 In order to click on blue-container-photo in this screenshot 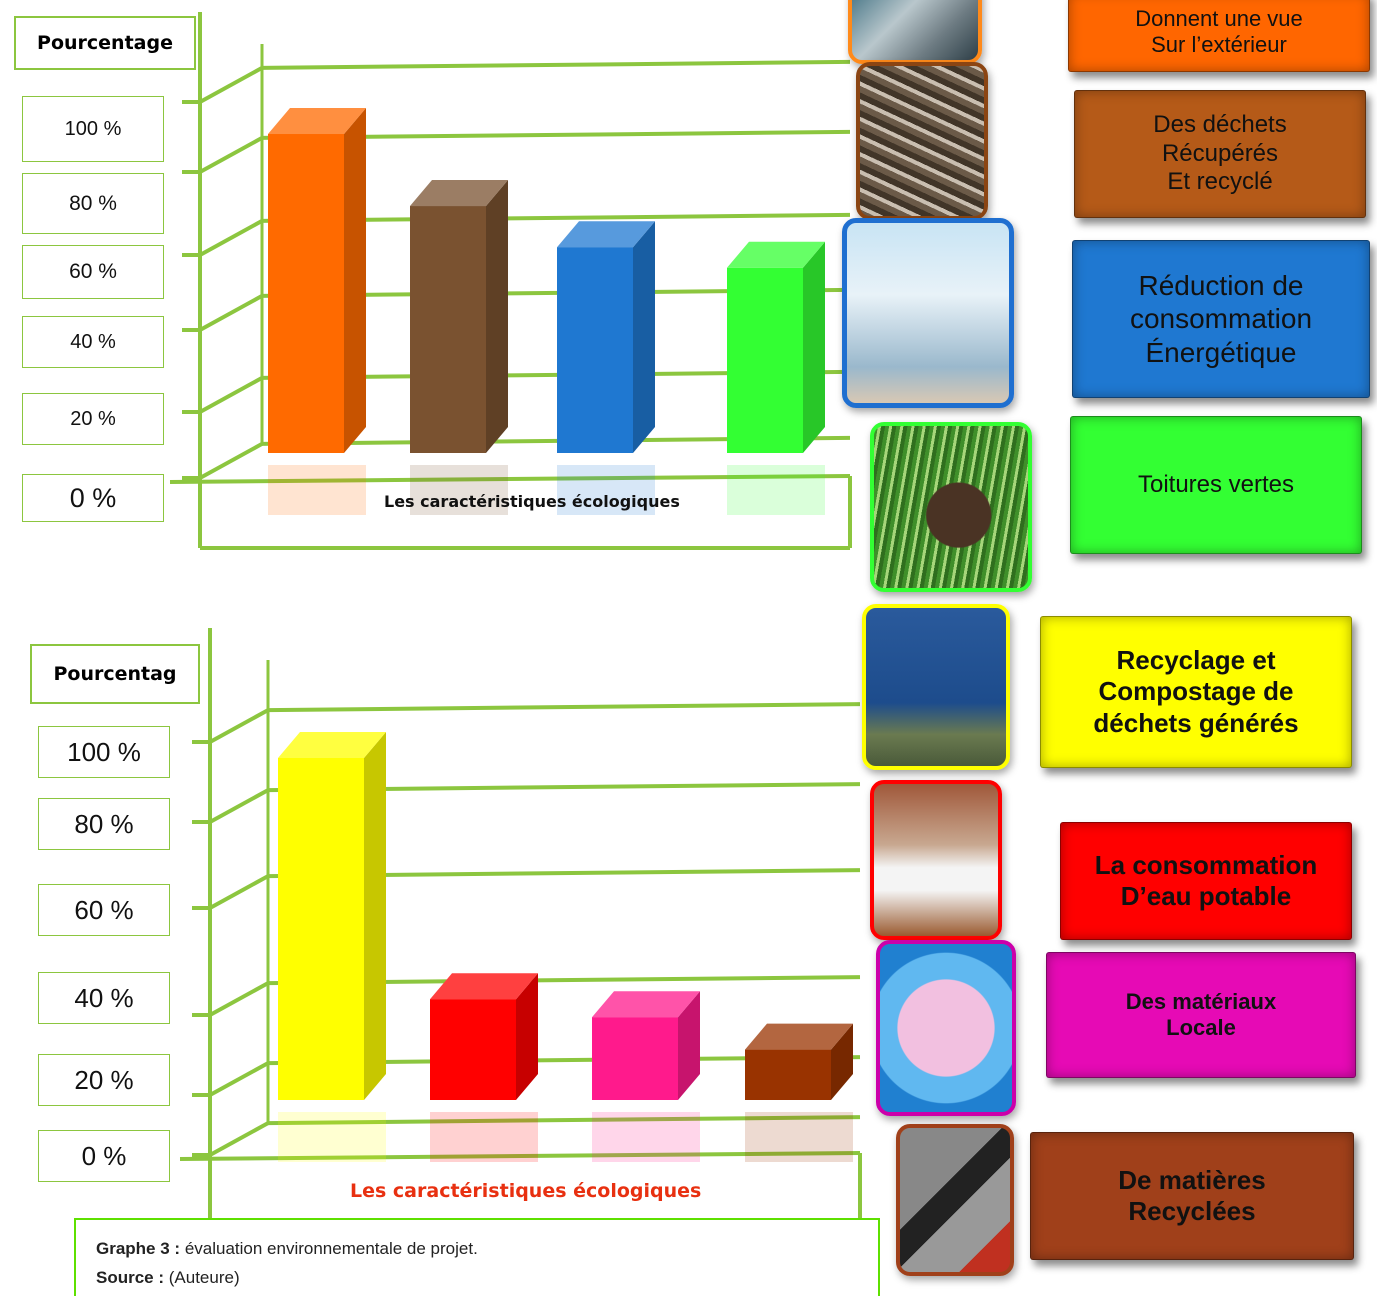, I will do `click(936, 687)`.